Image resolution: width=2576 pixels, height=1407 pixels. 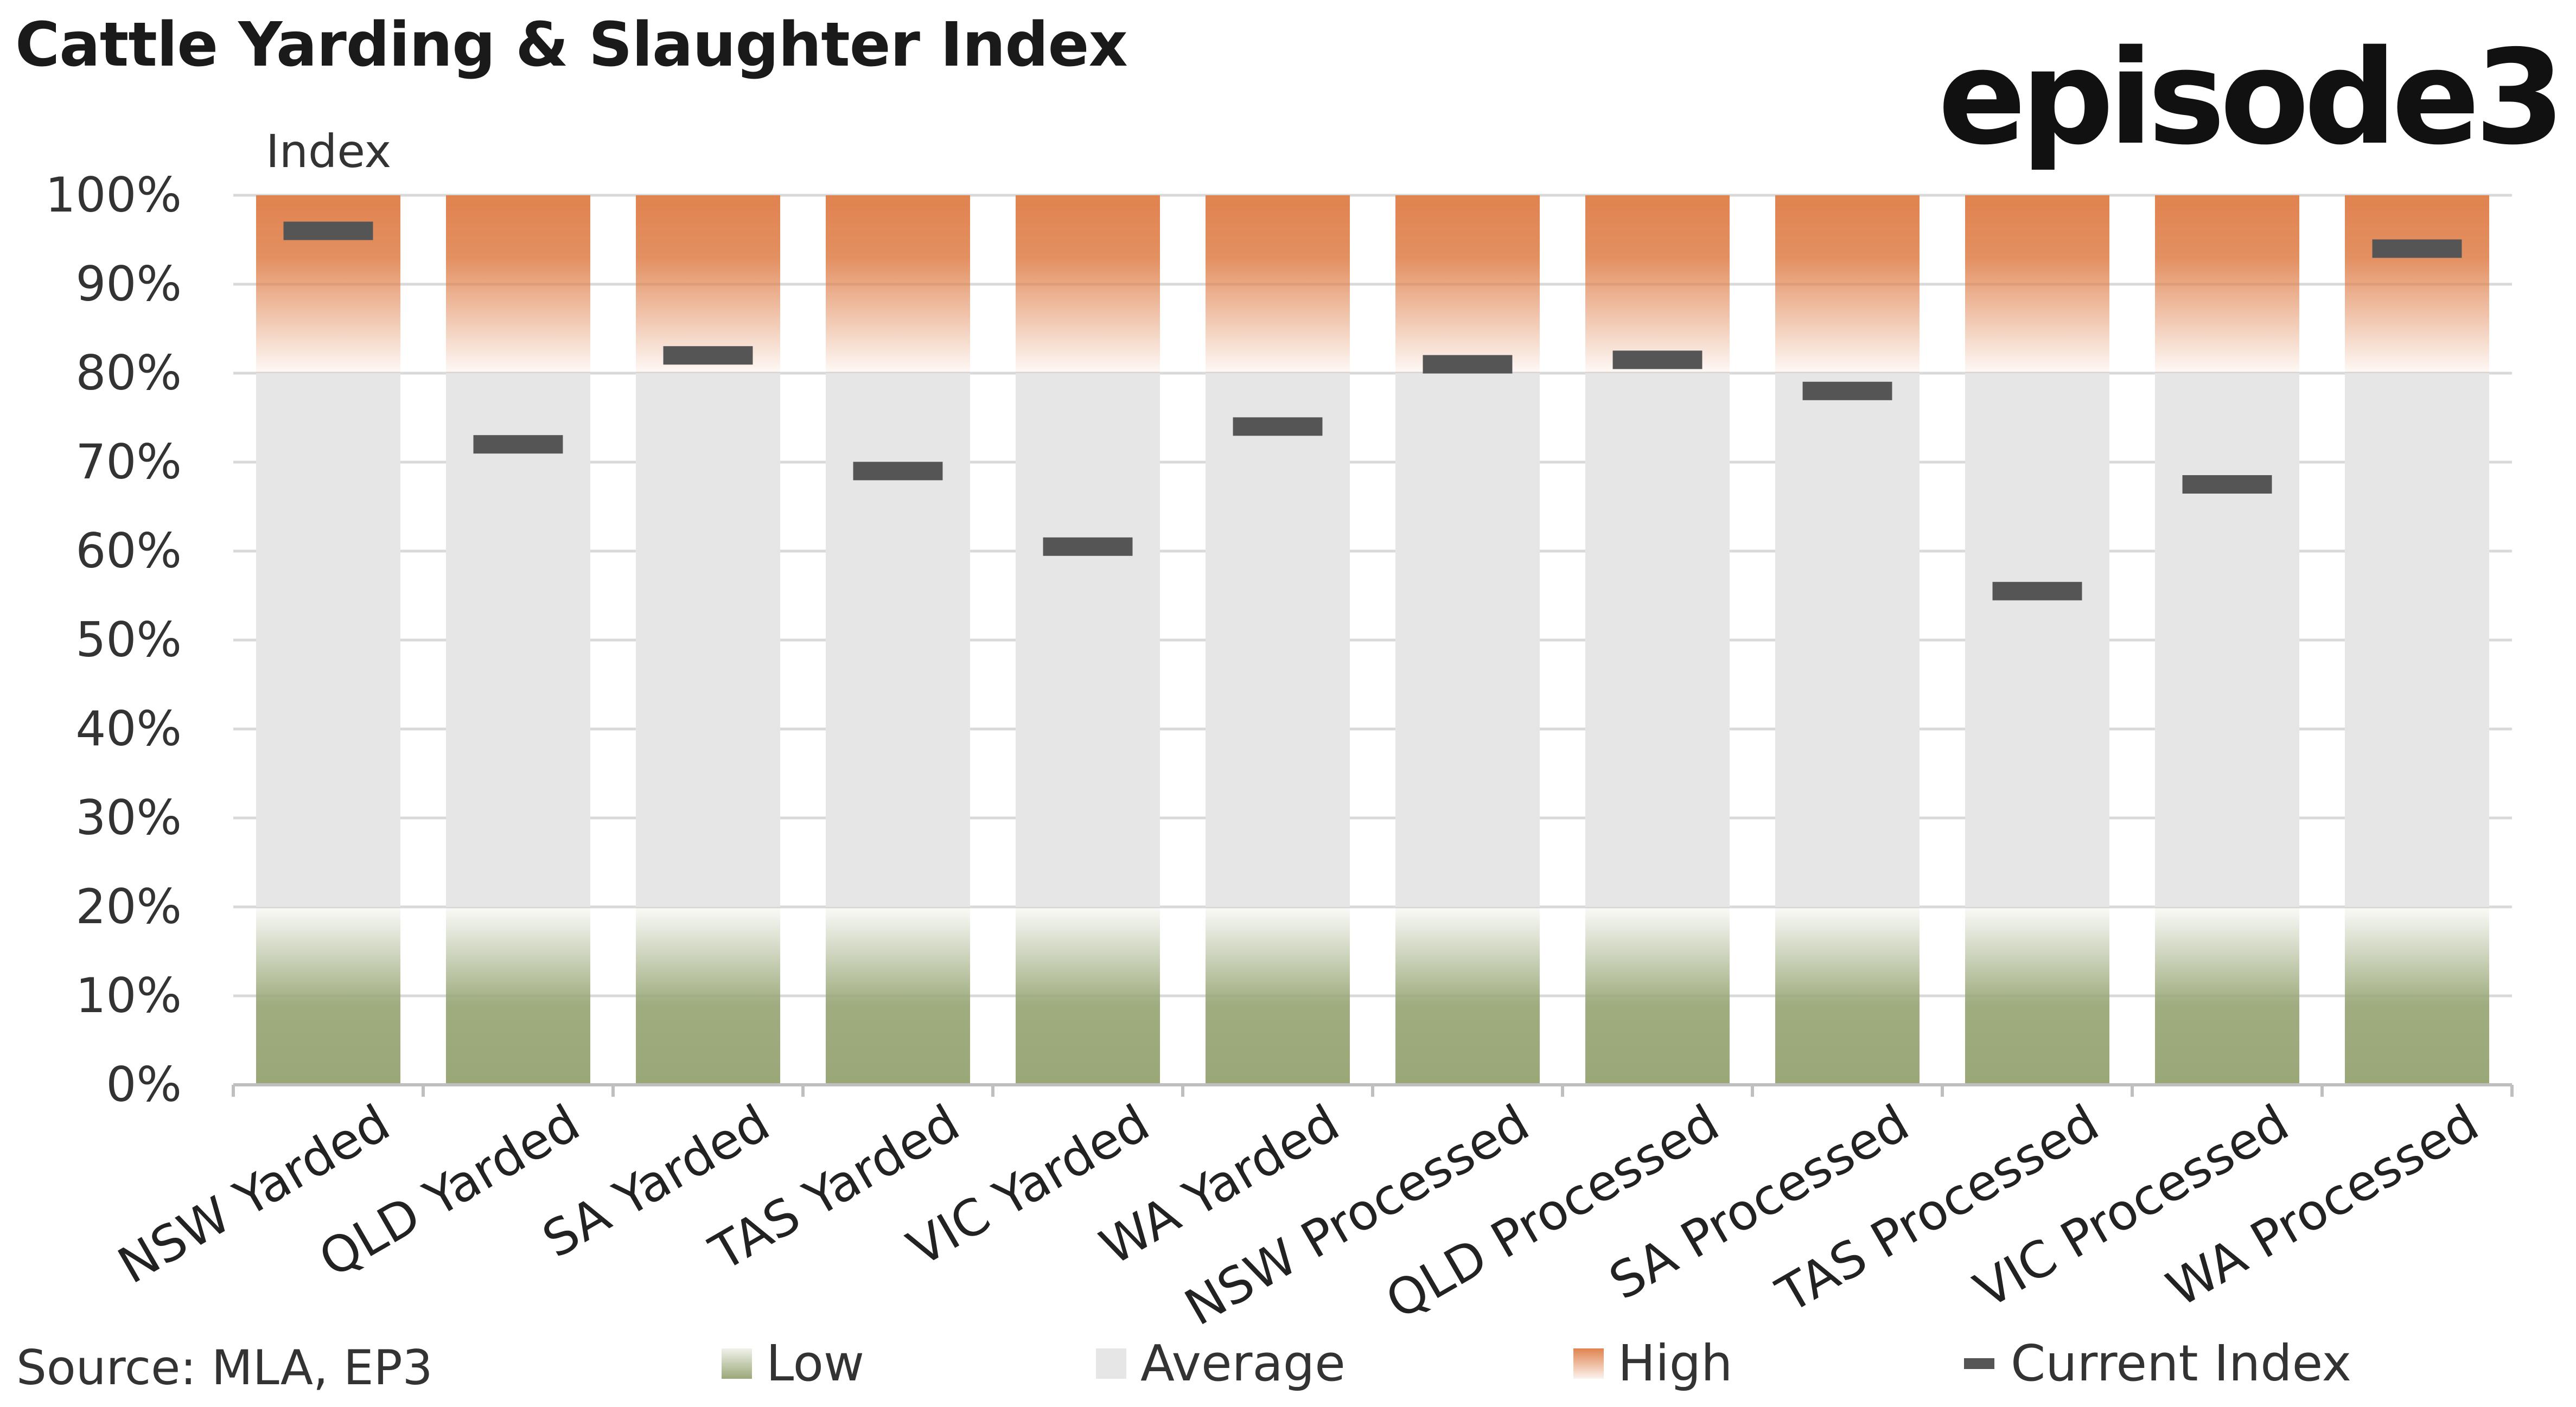 I want to click on y-tick-label: 80%, so click(x=128, y=373).